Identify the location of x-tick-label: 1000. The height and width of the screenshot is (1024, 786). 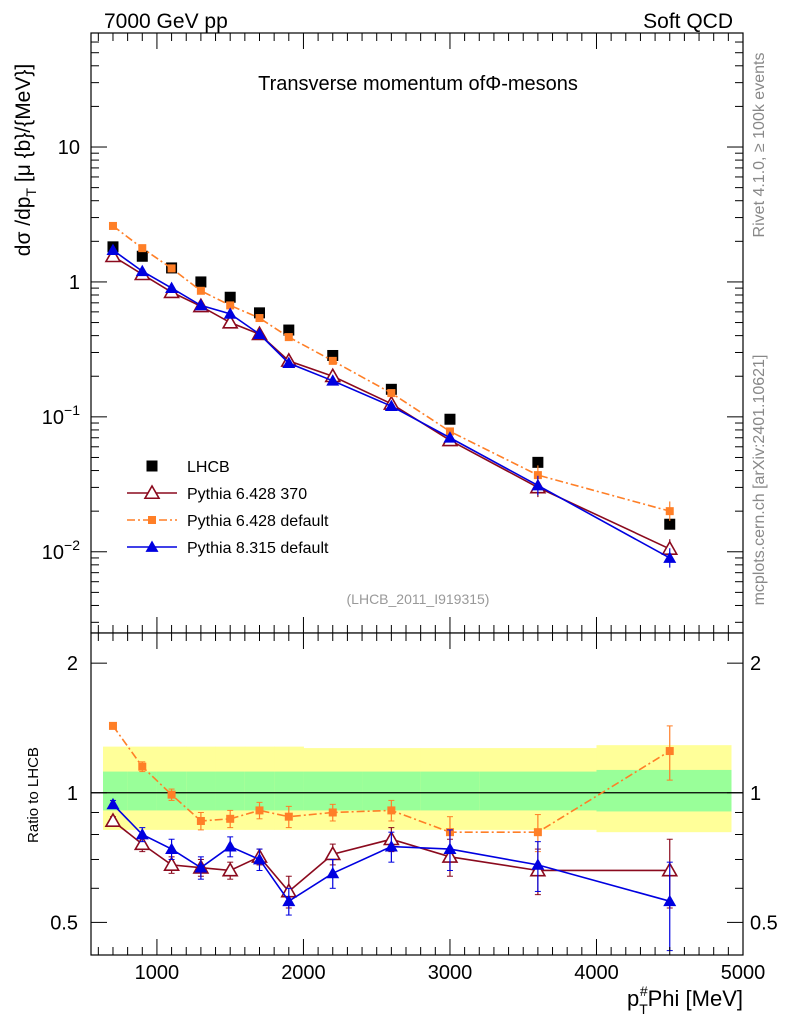
(157, 973).